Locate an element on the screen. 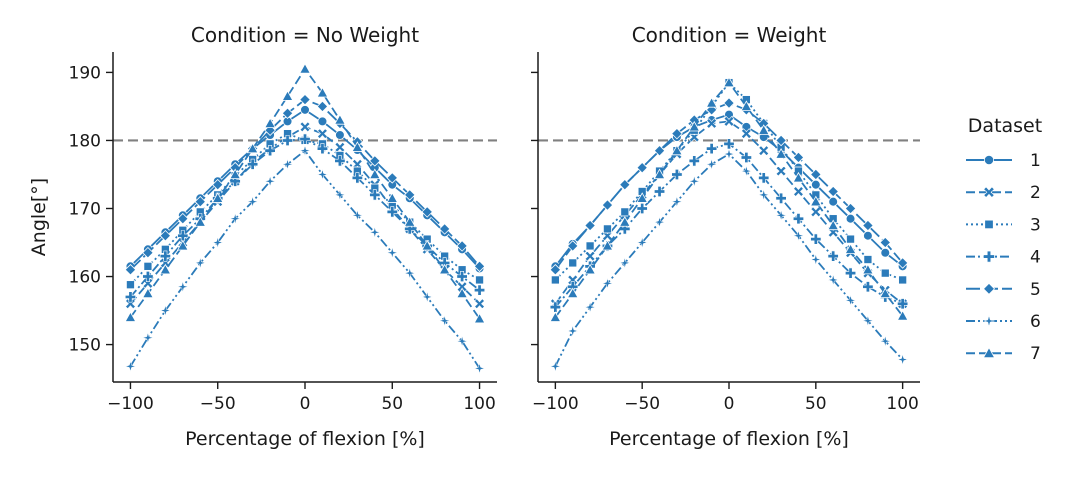 The height and width of the screenshot is (480, 1072). legend-entry-1: 1 is located at coordinates (1003, 161).